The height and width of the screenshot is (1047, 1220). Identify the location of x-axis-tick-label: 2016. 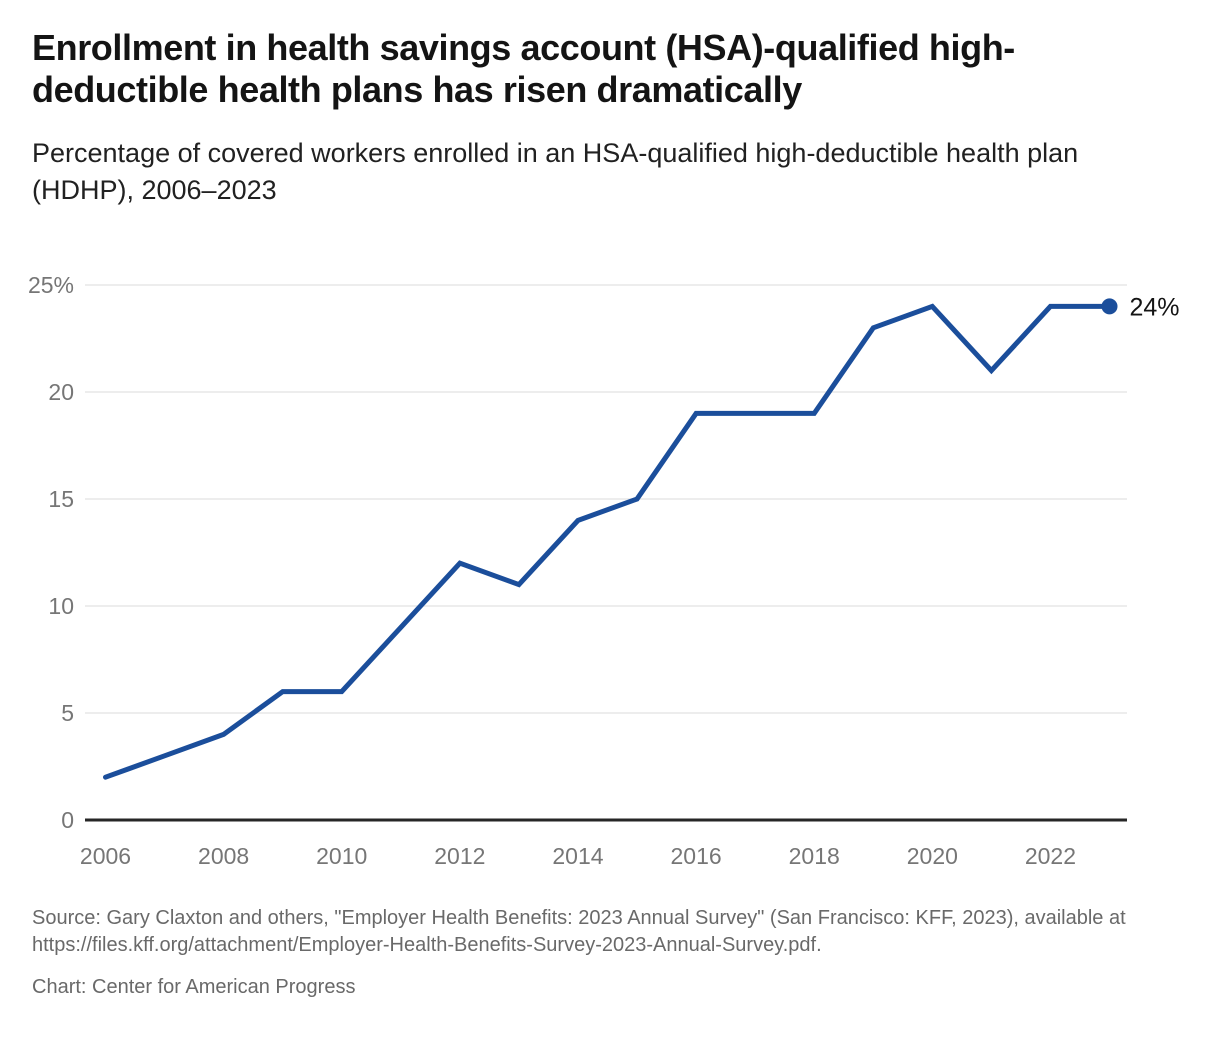
(696, 856).